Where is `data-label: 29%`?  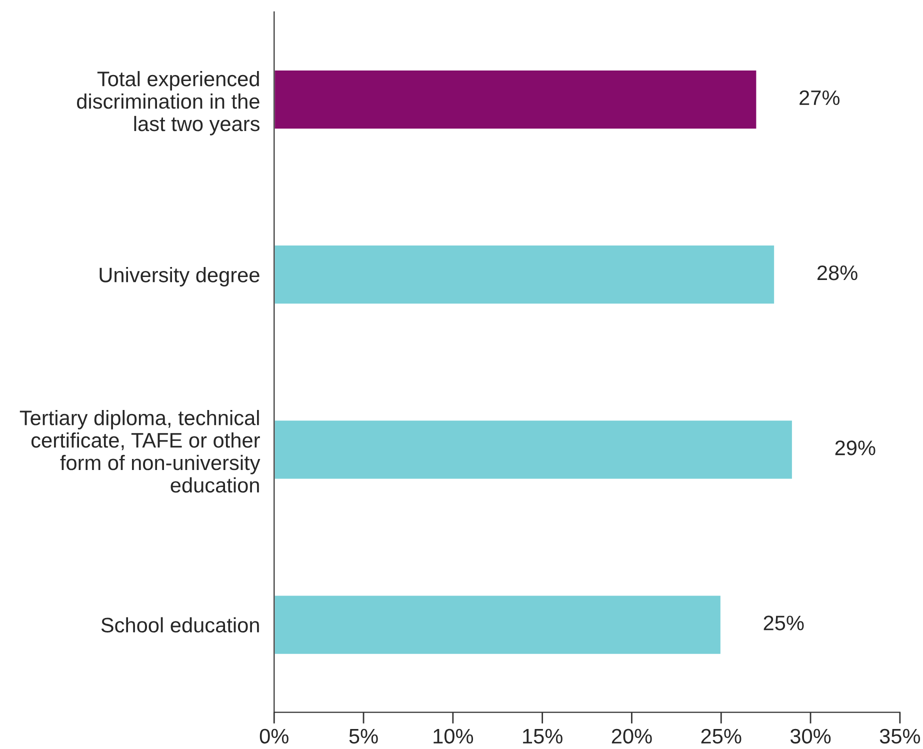 data-label: 29% is located at coordinates (855, 448).